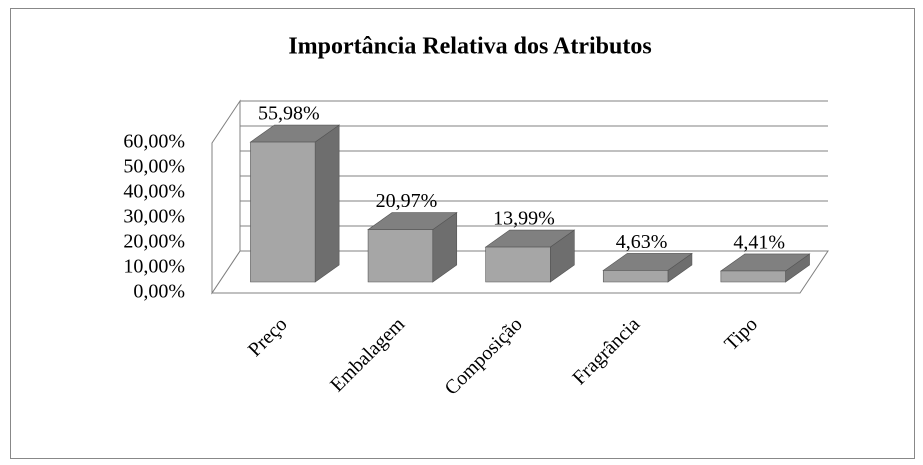 This screenshot has width=923, height=465. I want to click on value-label: 4,63%, so click(642, 242).